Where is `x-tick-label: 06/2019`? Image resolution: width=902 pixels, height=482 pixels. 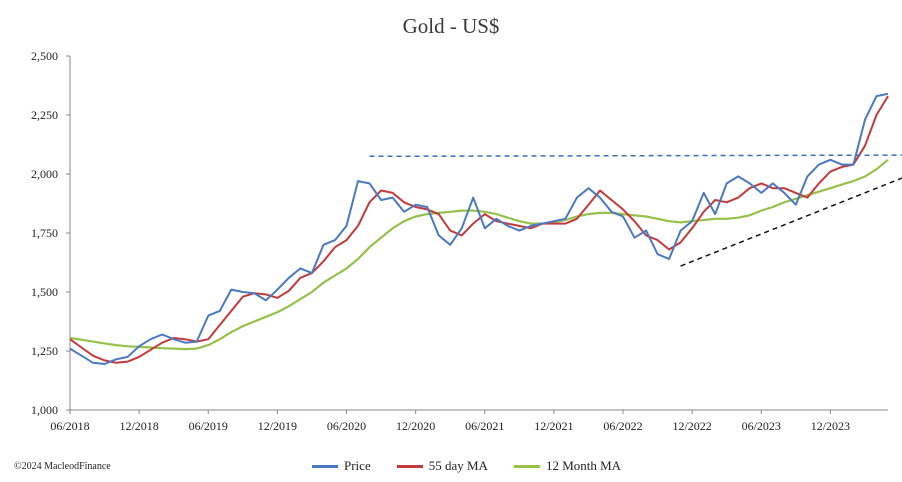
x-tick-label: 06/2019 is located at coordinates (208, 426).